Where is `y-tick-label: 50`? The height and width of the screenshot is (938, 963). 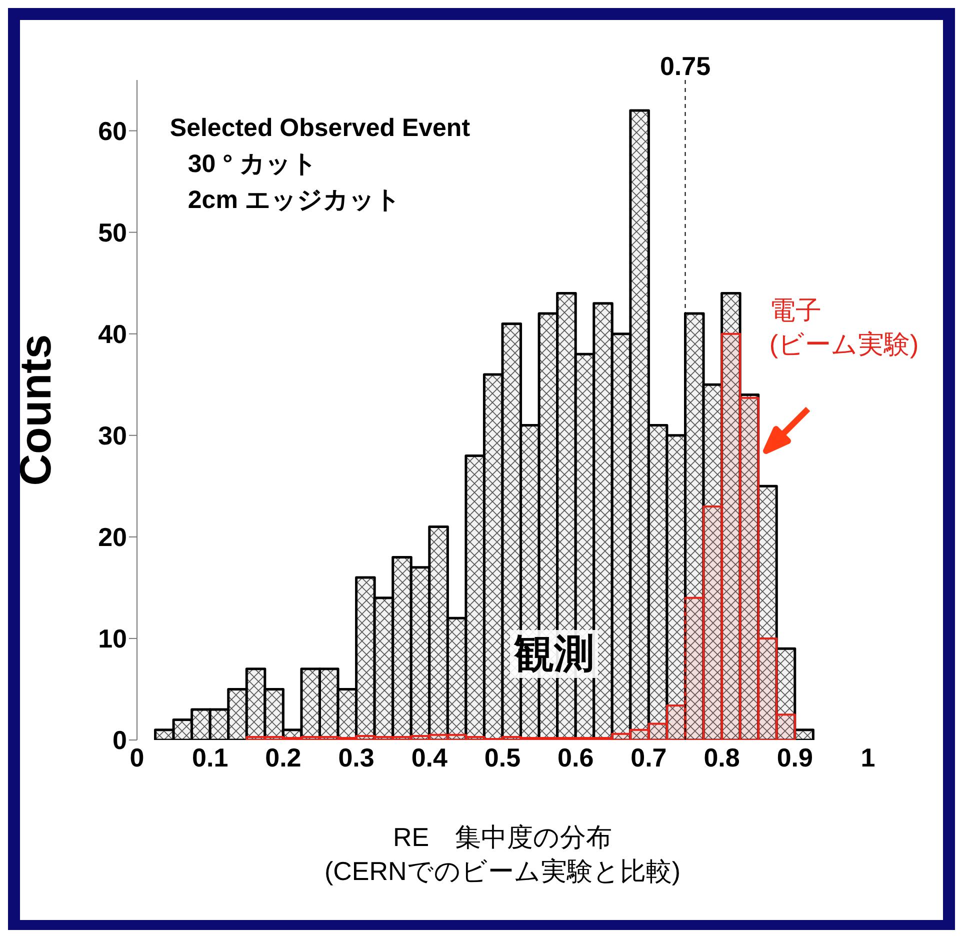 y-tick-label: 50 is located at coordinates (112, 233).